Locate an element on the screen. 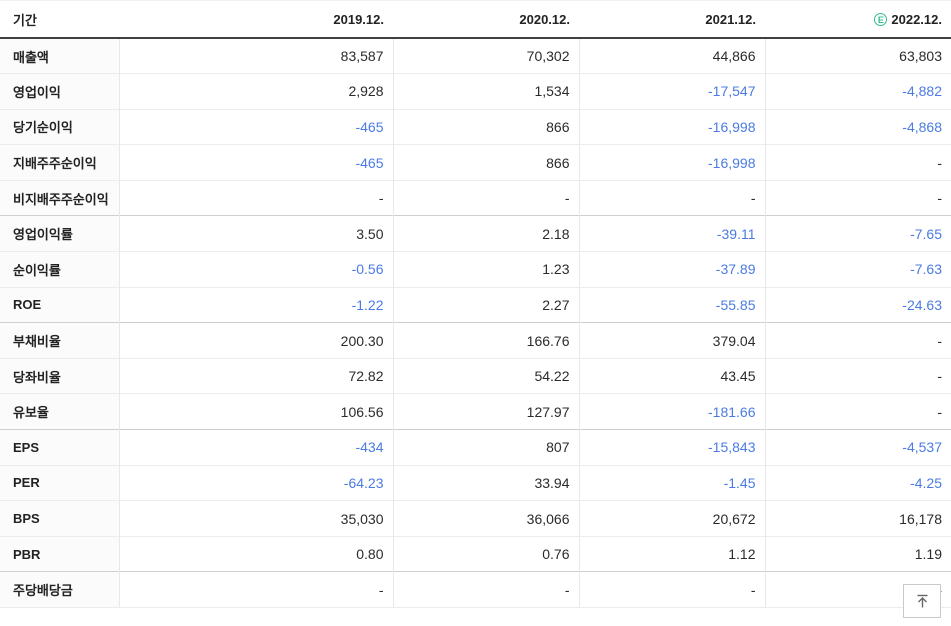  cell-value: -181.66 is located at coordinates (671, 411).